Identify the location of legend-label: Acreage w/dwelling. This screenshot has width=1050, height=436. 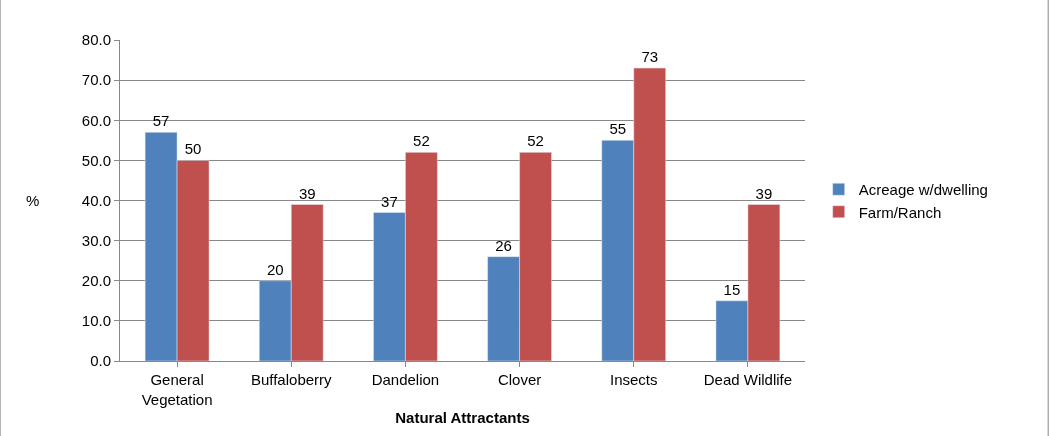
(923, 190).